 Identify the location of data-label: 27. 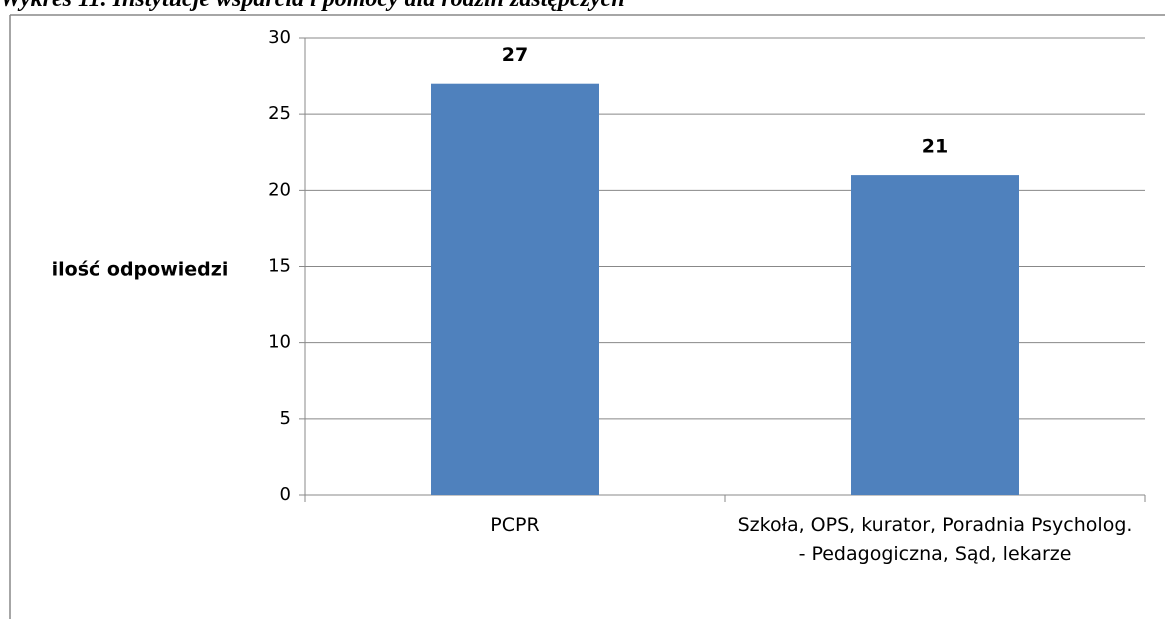
(515, 55).